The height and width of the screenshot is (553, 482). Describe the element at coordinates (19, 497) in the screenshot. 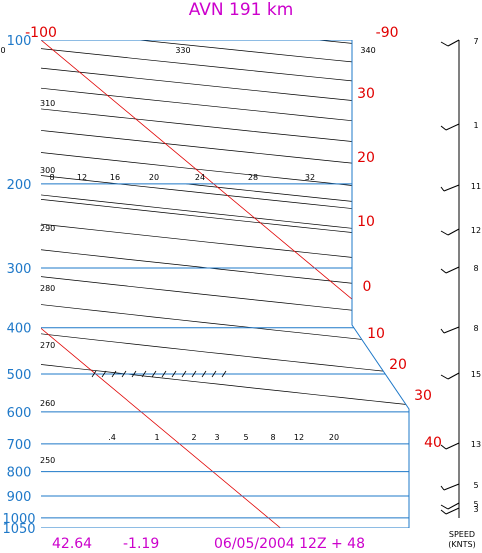

I see `pressure-tick-label: 900` at that location.